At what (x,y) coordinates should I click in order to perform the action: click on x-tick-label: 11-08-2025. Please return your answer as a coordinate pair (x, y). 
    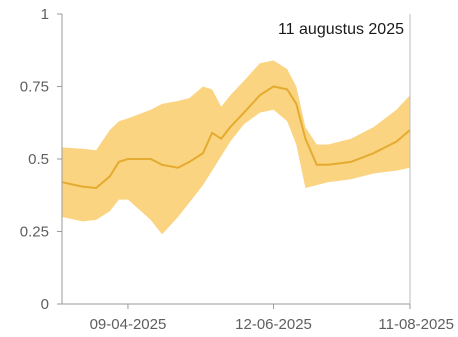
    Looking at the image, I should click on (416, 324).